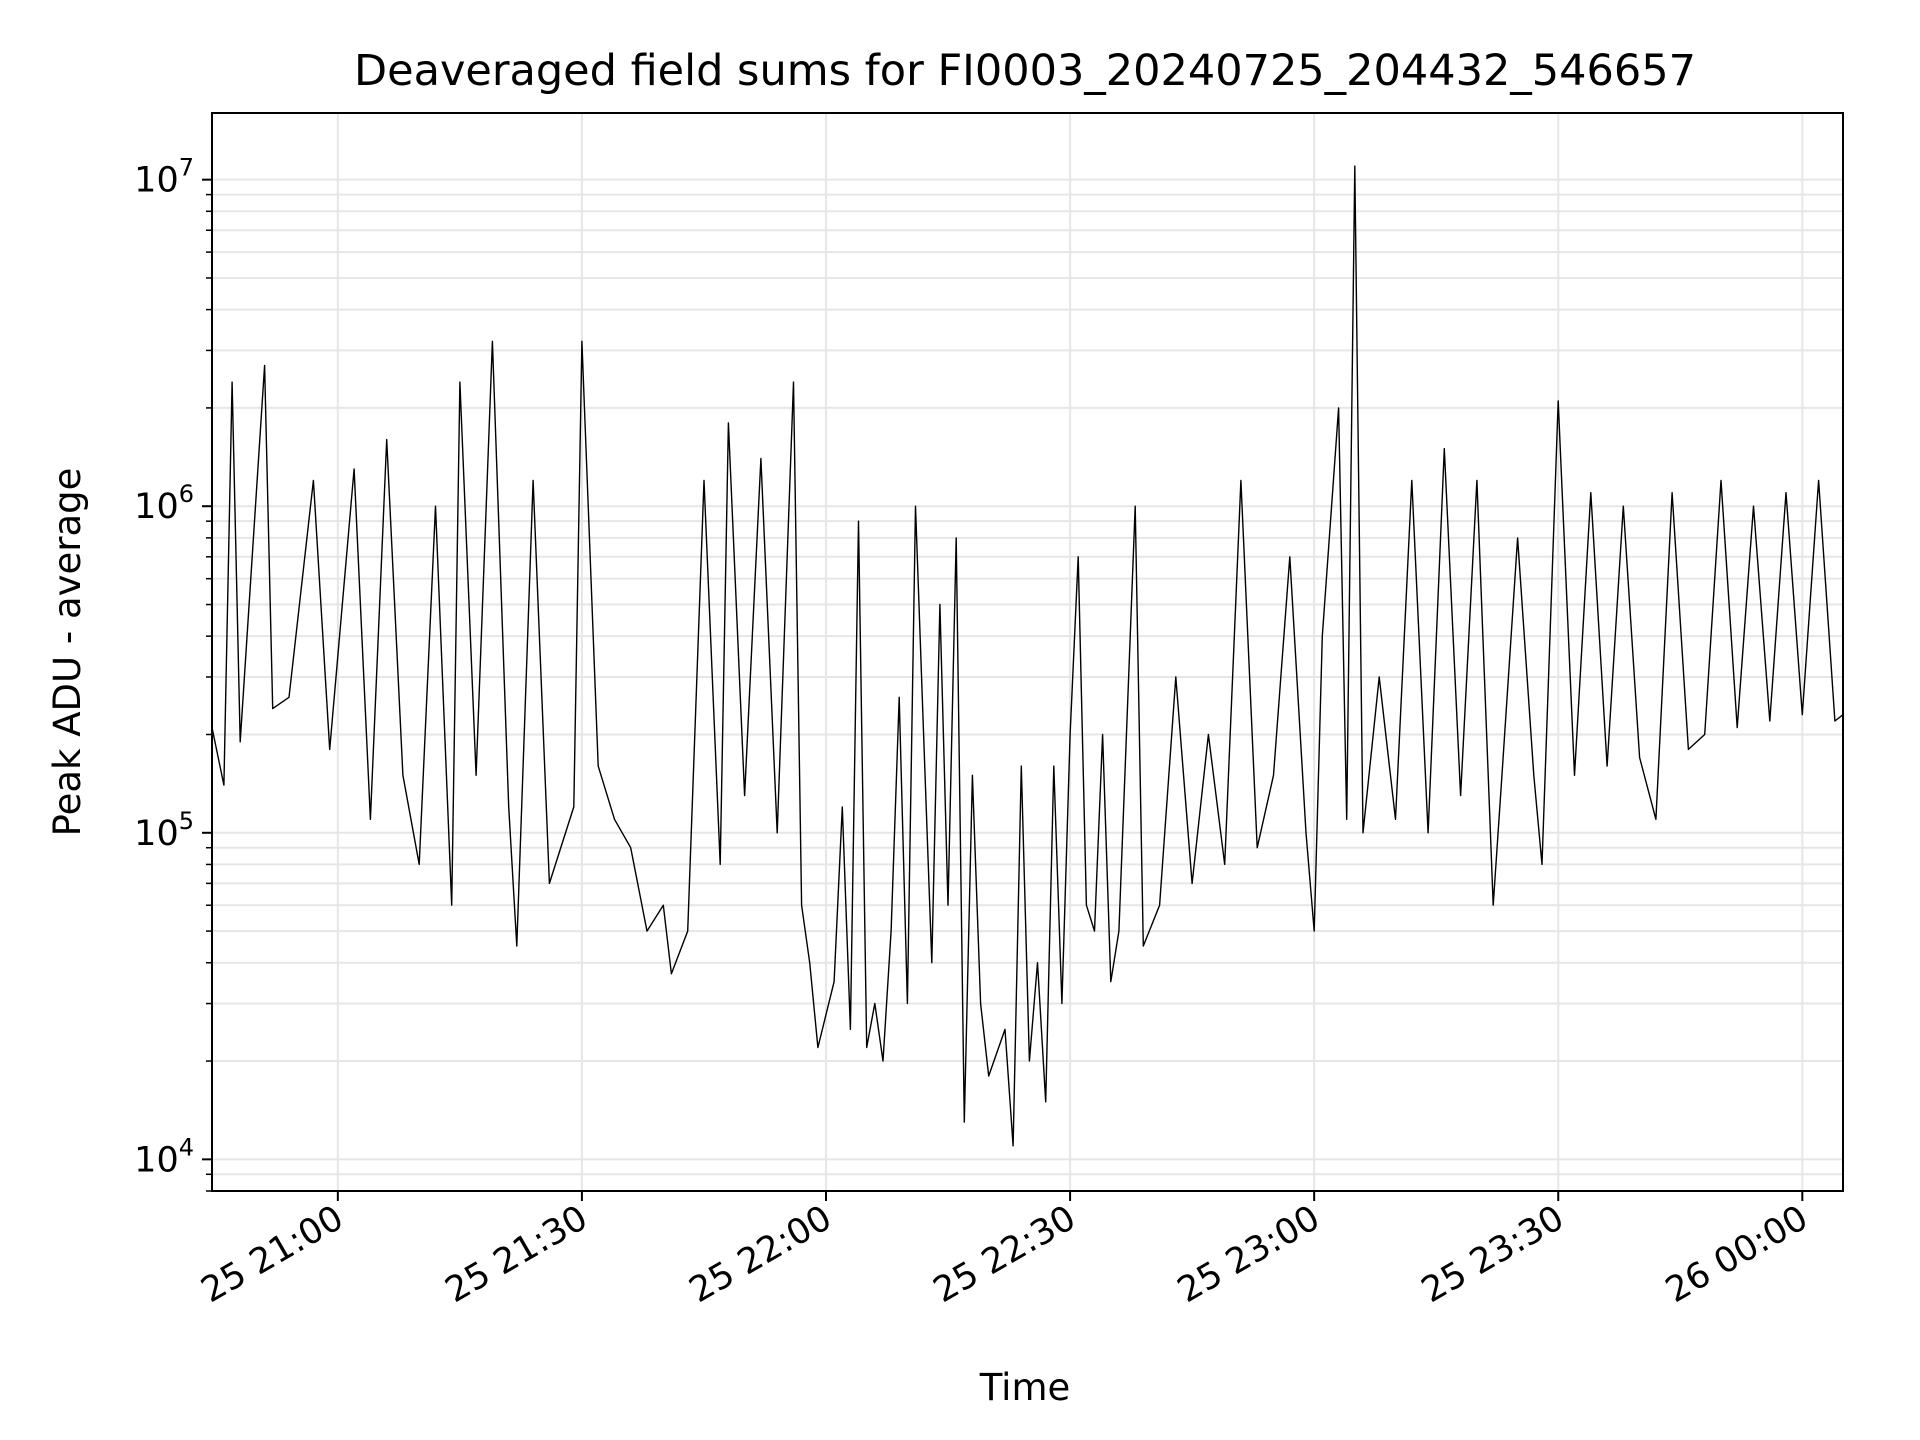 This screenshot has width=1920, height=1440. Describe the element at coordinates (1249, 1254) in the screenshot. I see `x-tick-label: 25 23:00` at that location.